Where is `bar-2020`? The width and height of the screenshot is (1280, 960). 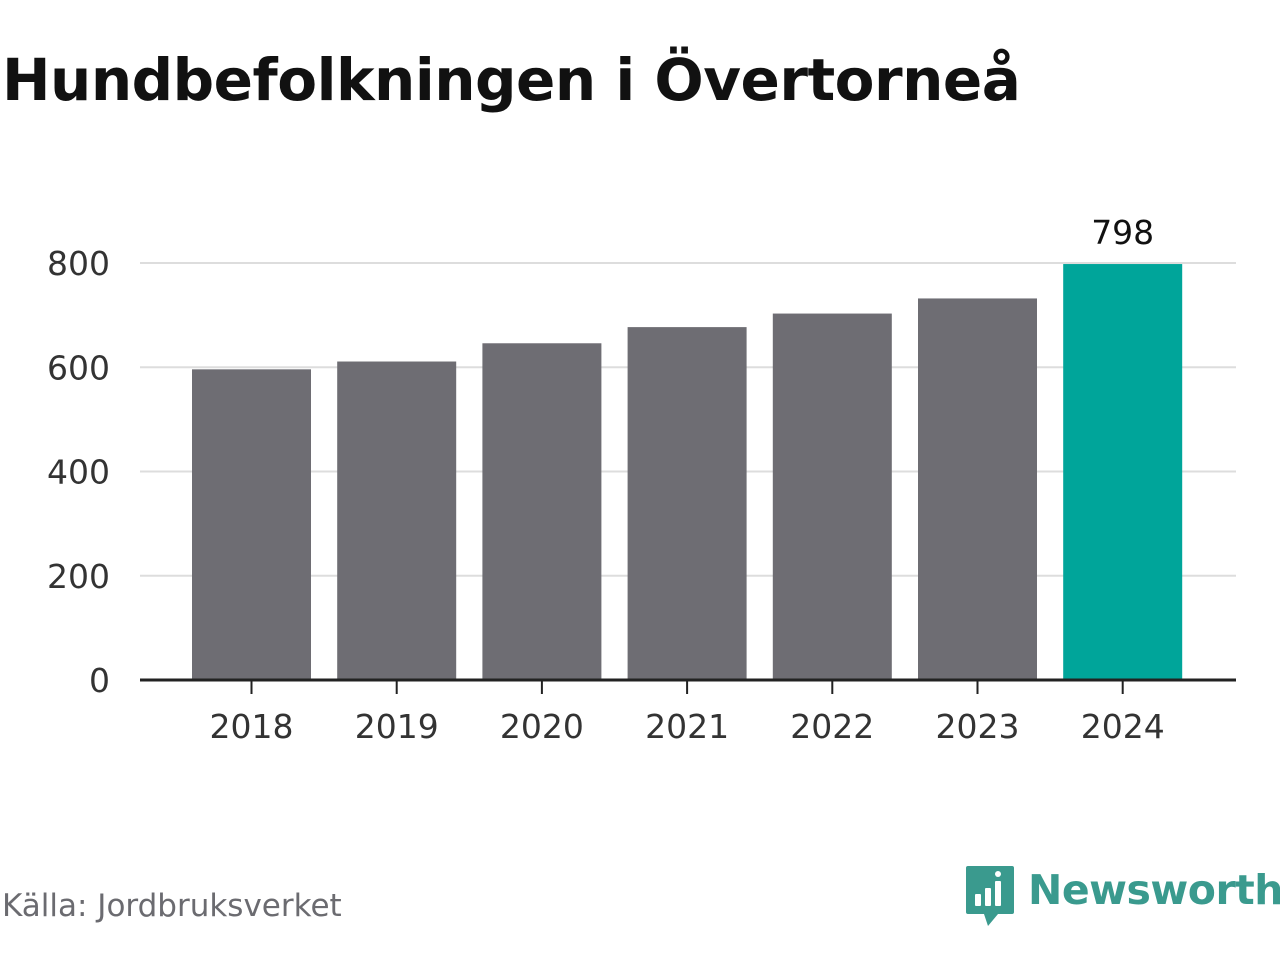 bar-2020 is located at coordinates (542, 511).